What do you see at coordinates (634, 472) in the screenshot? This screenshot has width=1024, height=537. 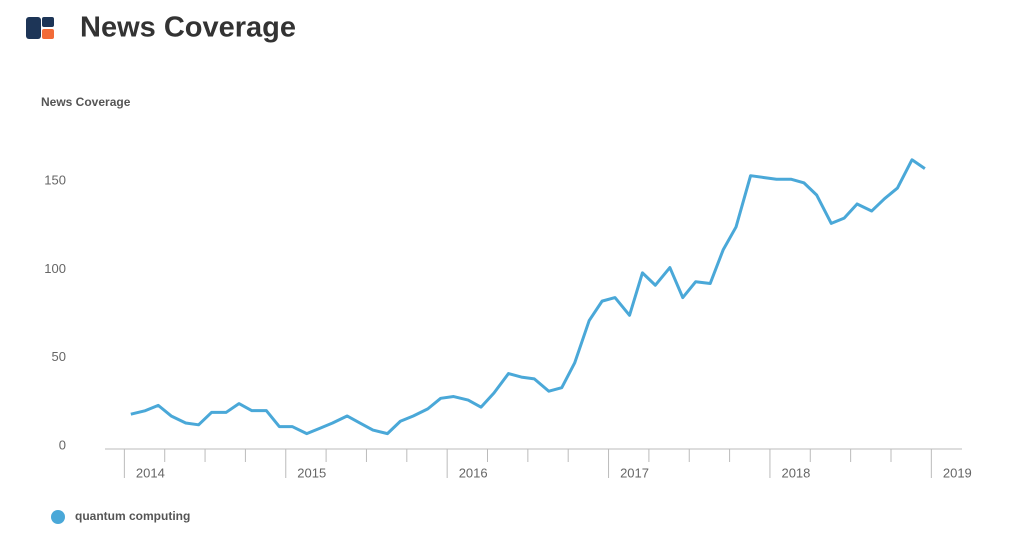 I see `x-tick-label: 2017` at bounding box center [634, 472].